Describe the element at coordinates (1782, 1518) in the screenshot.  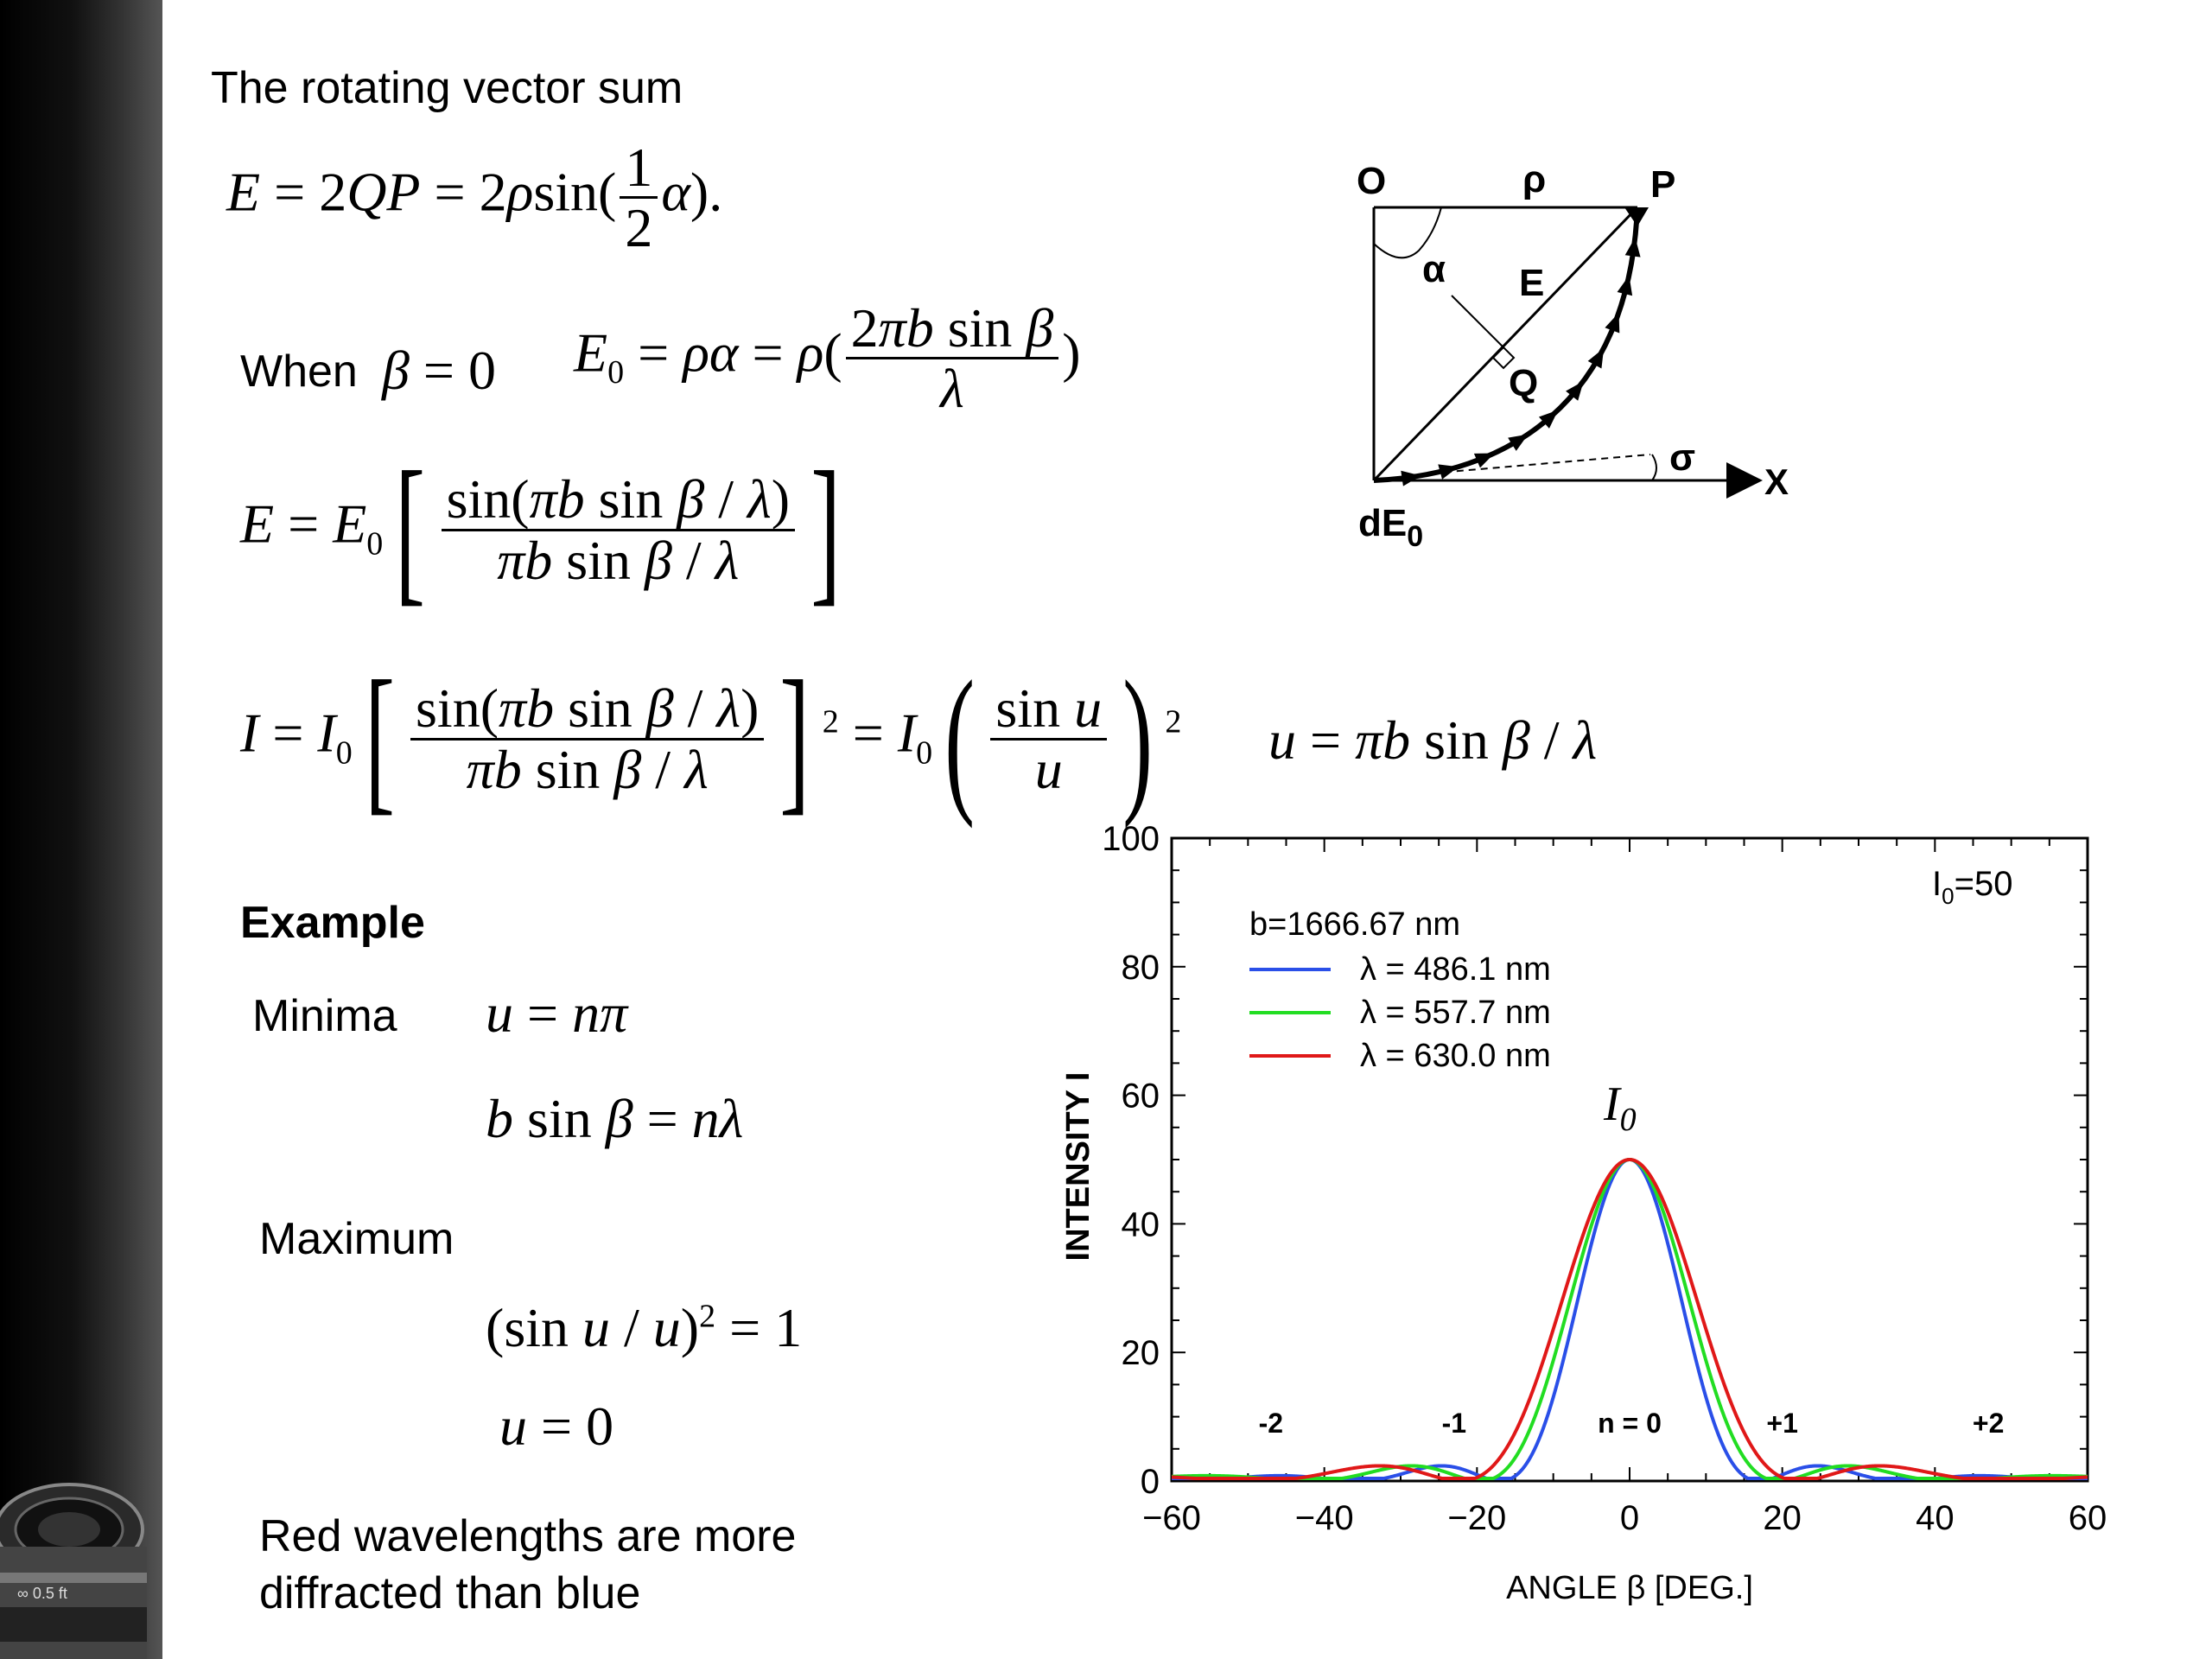
I see `x-tick-label: 20` at that location.